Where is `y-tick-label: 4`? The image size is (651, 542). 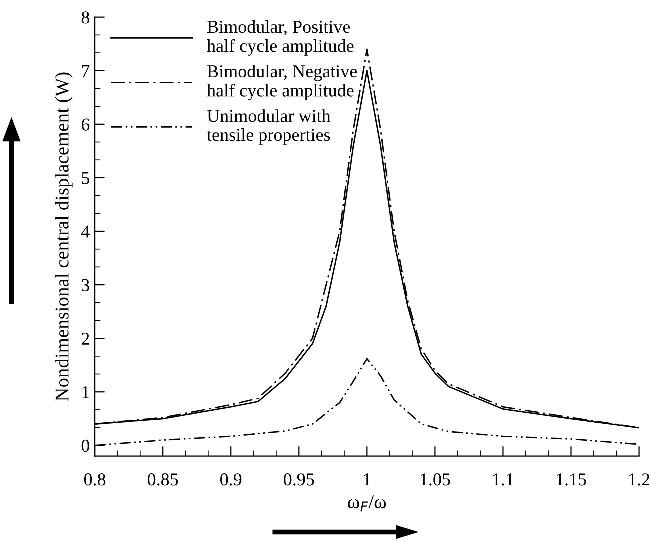
y-tick-label: 4 is located at coordinates (86, 232).